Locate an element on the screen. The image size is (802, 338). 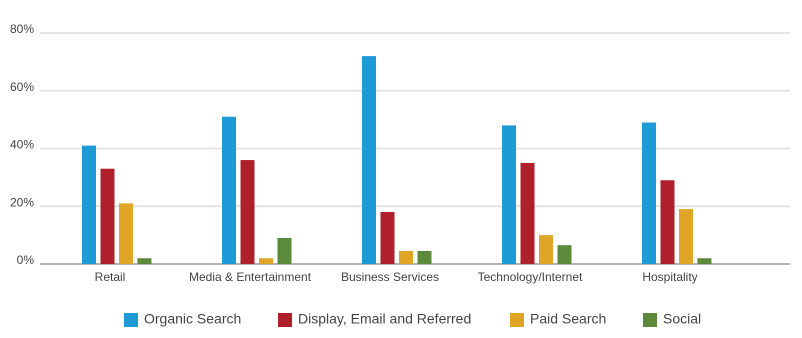
legend-label: Social is located at coordinates (682, 319).